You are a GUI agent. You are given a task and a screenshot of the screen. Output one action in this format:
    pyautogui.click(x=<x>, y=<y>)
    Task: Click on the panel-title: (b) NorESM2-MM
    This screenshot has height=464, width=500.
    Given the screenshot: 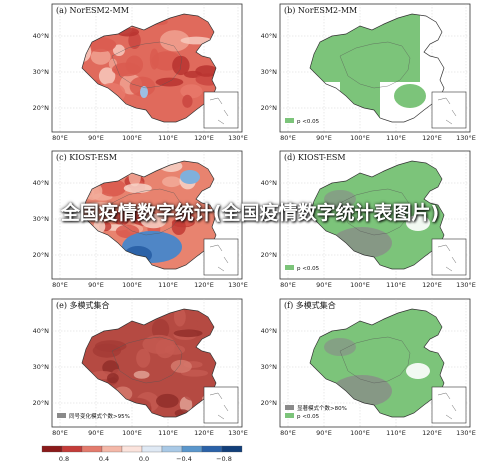 What is the action you would take?
    pyautogui.click(x=320, y=10)
    